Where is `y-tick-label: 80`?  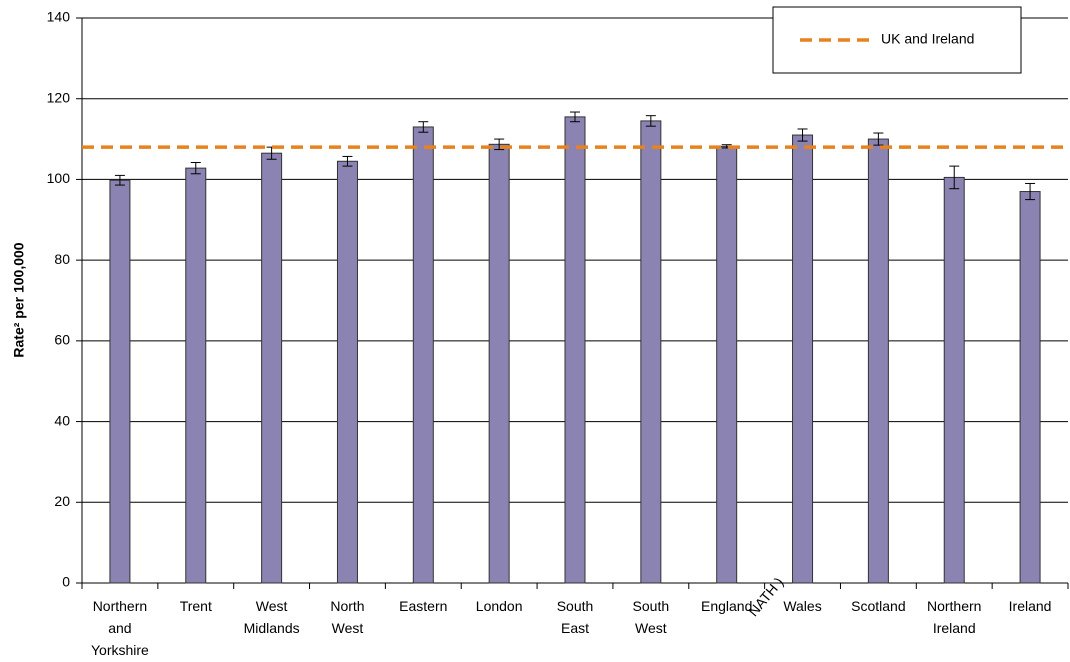 y-tick-label: 80 is located at coordinates (62, 259).